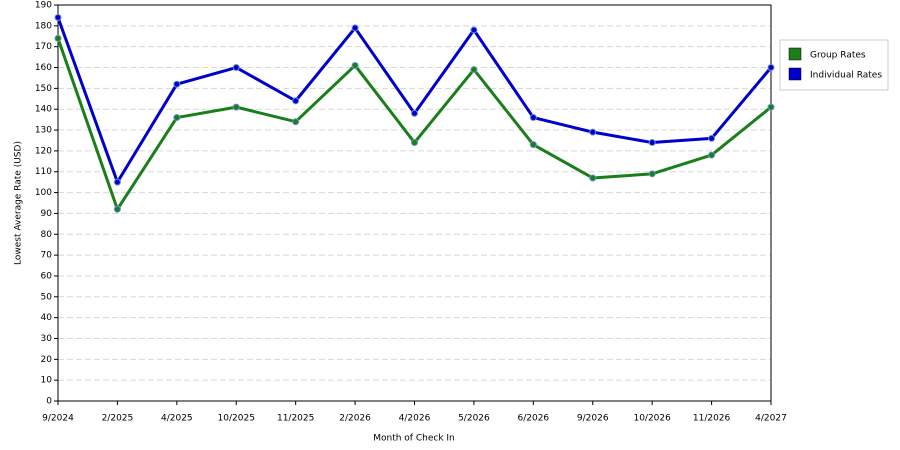  Describe the element at coordinates (47, 381) in the screenshot. I see `y-tick-label: 10` at that location.